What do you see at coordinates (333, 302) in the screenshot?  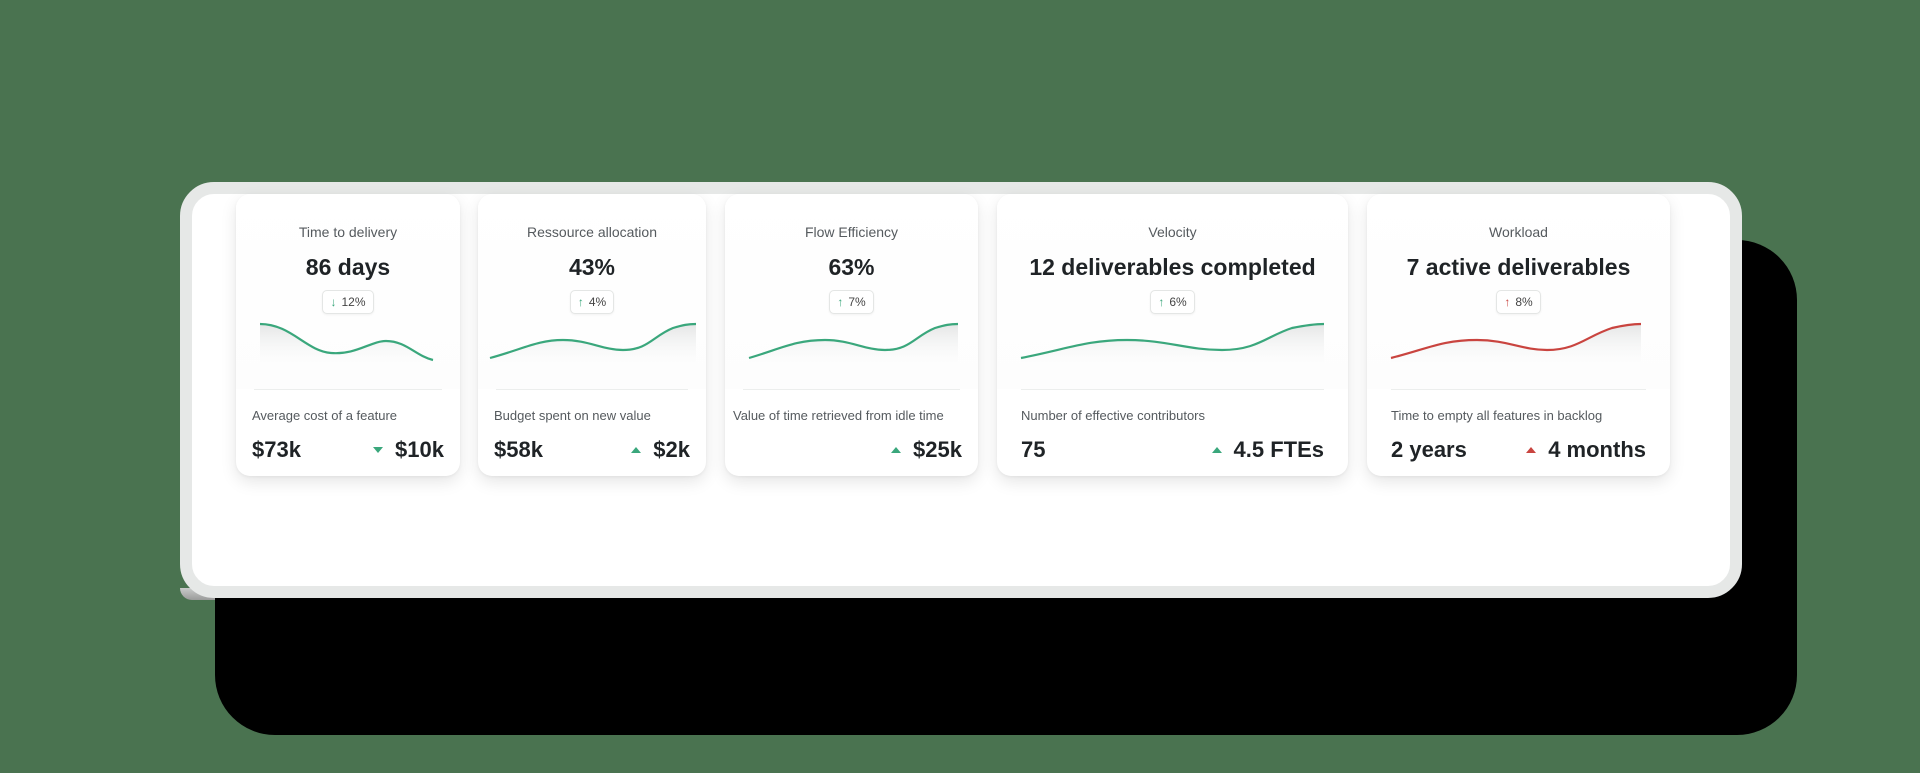 I see `arrow-down-icon: ↓` at bounding box center [333, 302].